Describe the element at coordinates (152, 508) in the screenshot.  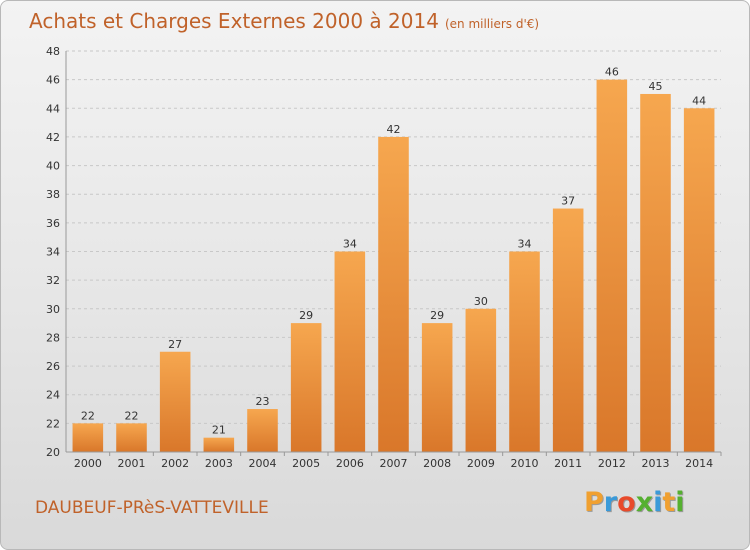
I see `city-name: DAUBEUF-PRèS-VATTEVILLE` at that location.